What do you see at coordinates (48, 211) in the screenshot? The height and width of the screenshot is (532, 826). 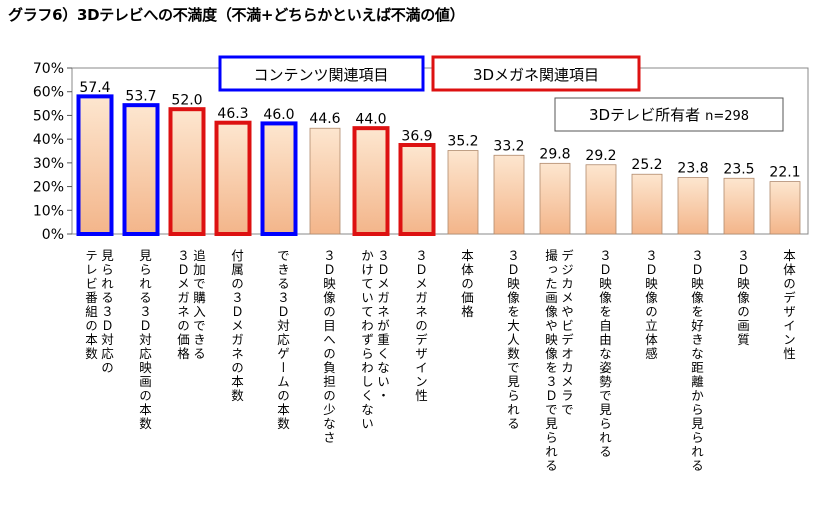 I see `y-tick-label: 10%` at bounding box center [48, 211].